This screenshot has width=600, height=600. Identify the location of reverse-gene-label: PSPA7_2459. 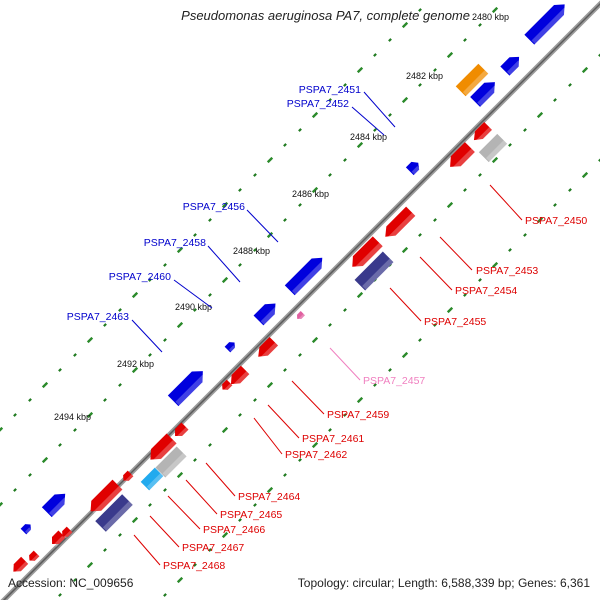
(358, 415).